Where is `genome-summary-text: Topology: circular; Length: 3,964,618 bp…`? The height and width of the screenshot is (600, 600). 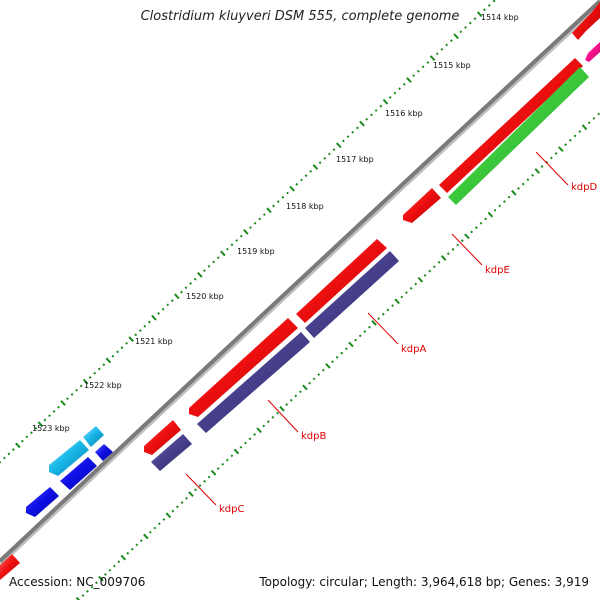 genome-summary-text: Topology: circular; Length: 3,964,618 bp… is located at coordinates (424, 582).